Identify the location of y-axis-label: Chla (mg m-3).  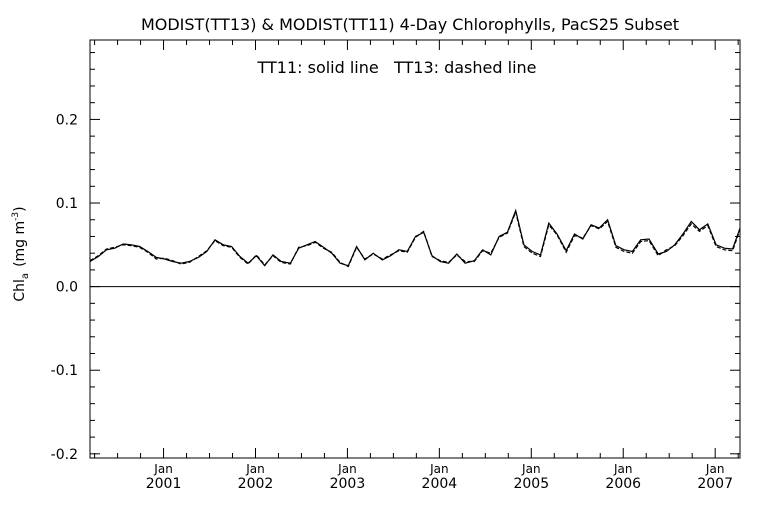
(21, 253).